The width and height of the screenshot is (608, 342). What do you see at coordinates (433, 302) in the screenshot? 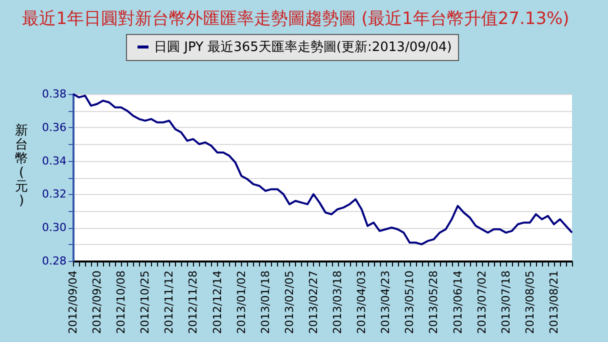
I see `x-tick-label: 2013/05/28` at bounding box center [433, 302].